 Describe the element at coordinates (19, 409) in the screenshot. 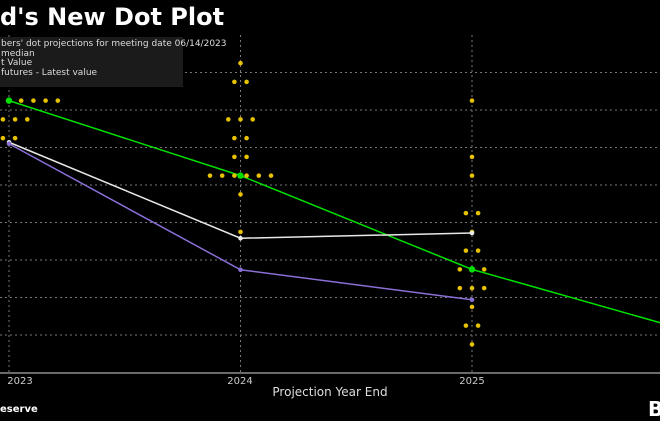

I see `source-label: eserve` at that location.